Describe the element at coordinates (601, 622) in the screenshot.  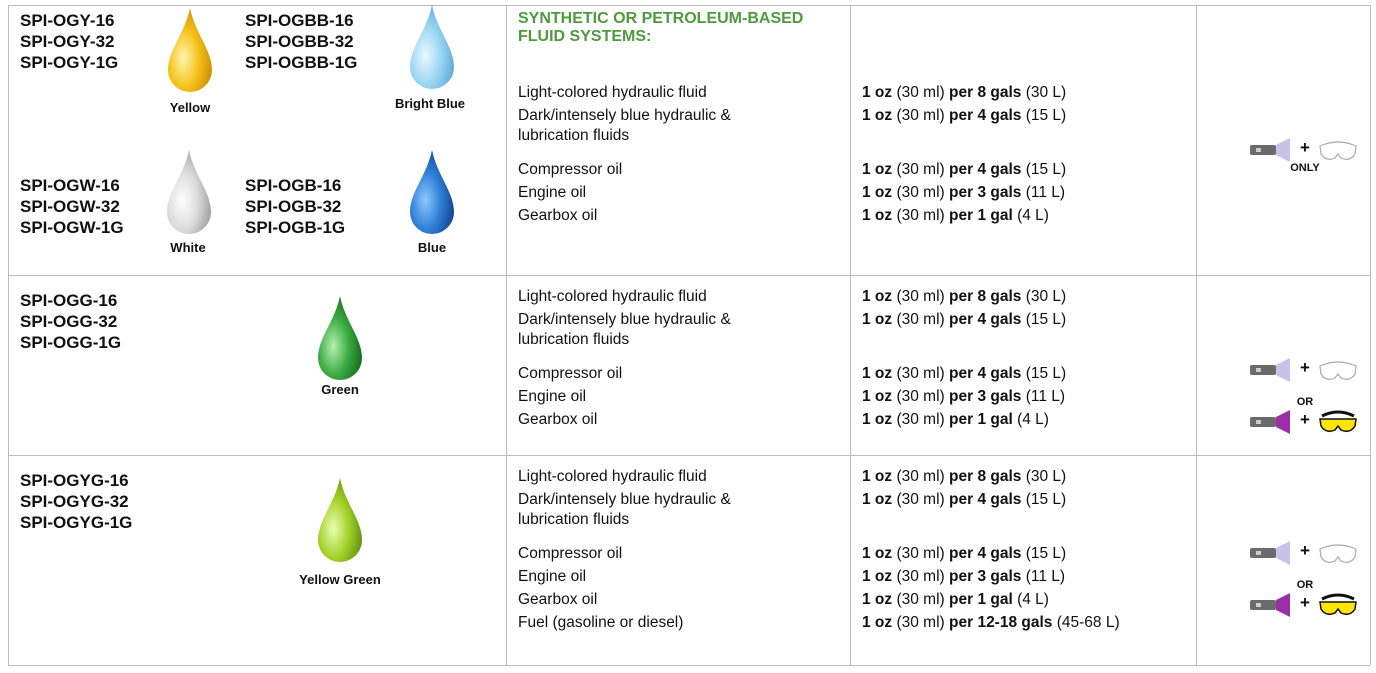
I see `fluid: Fuel (gasoline or diesel)` at that location.